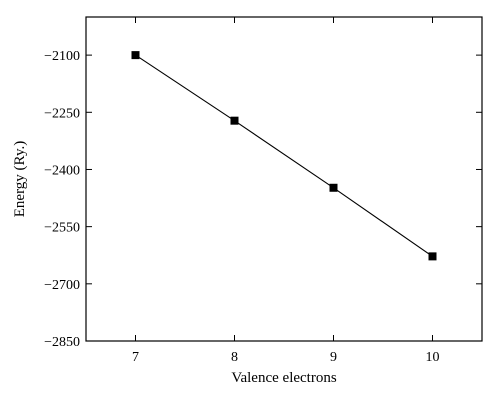  What do you see at coordinates (284, 378) in the screenshot?
I see `x-axis-label: Valence electrons` at bounding box center [284, 378].